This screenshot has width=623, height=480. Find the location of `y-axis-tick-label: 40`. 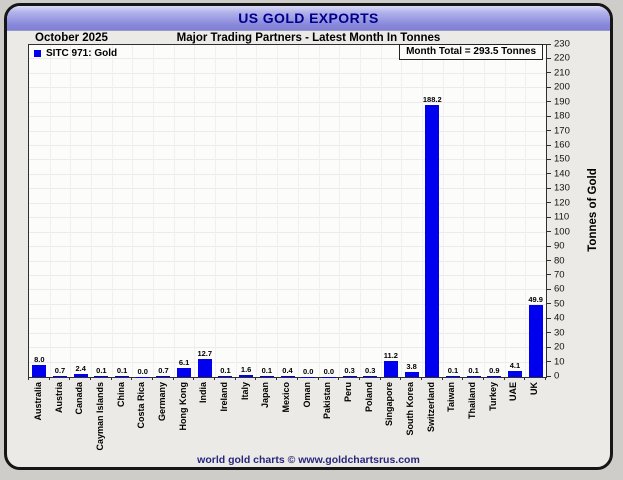

y-axis-tick-label: 40 is located at coordinates (559, 318).